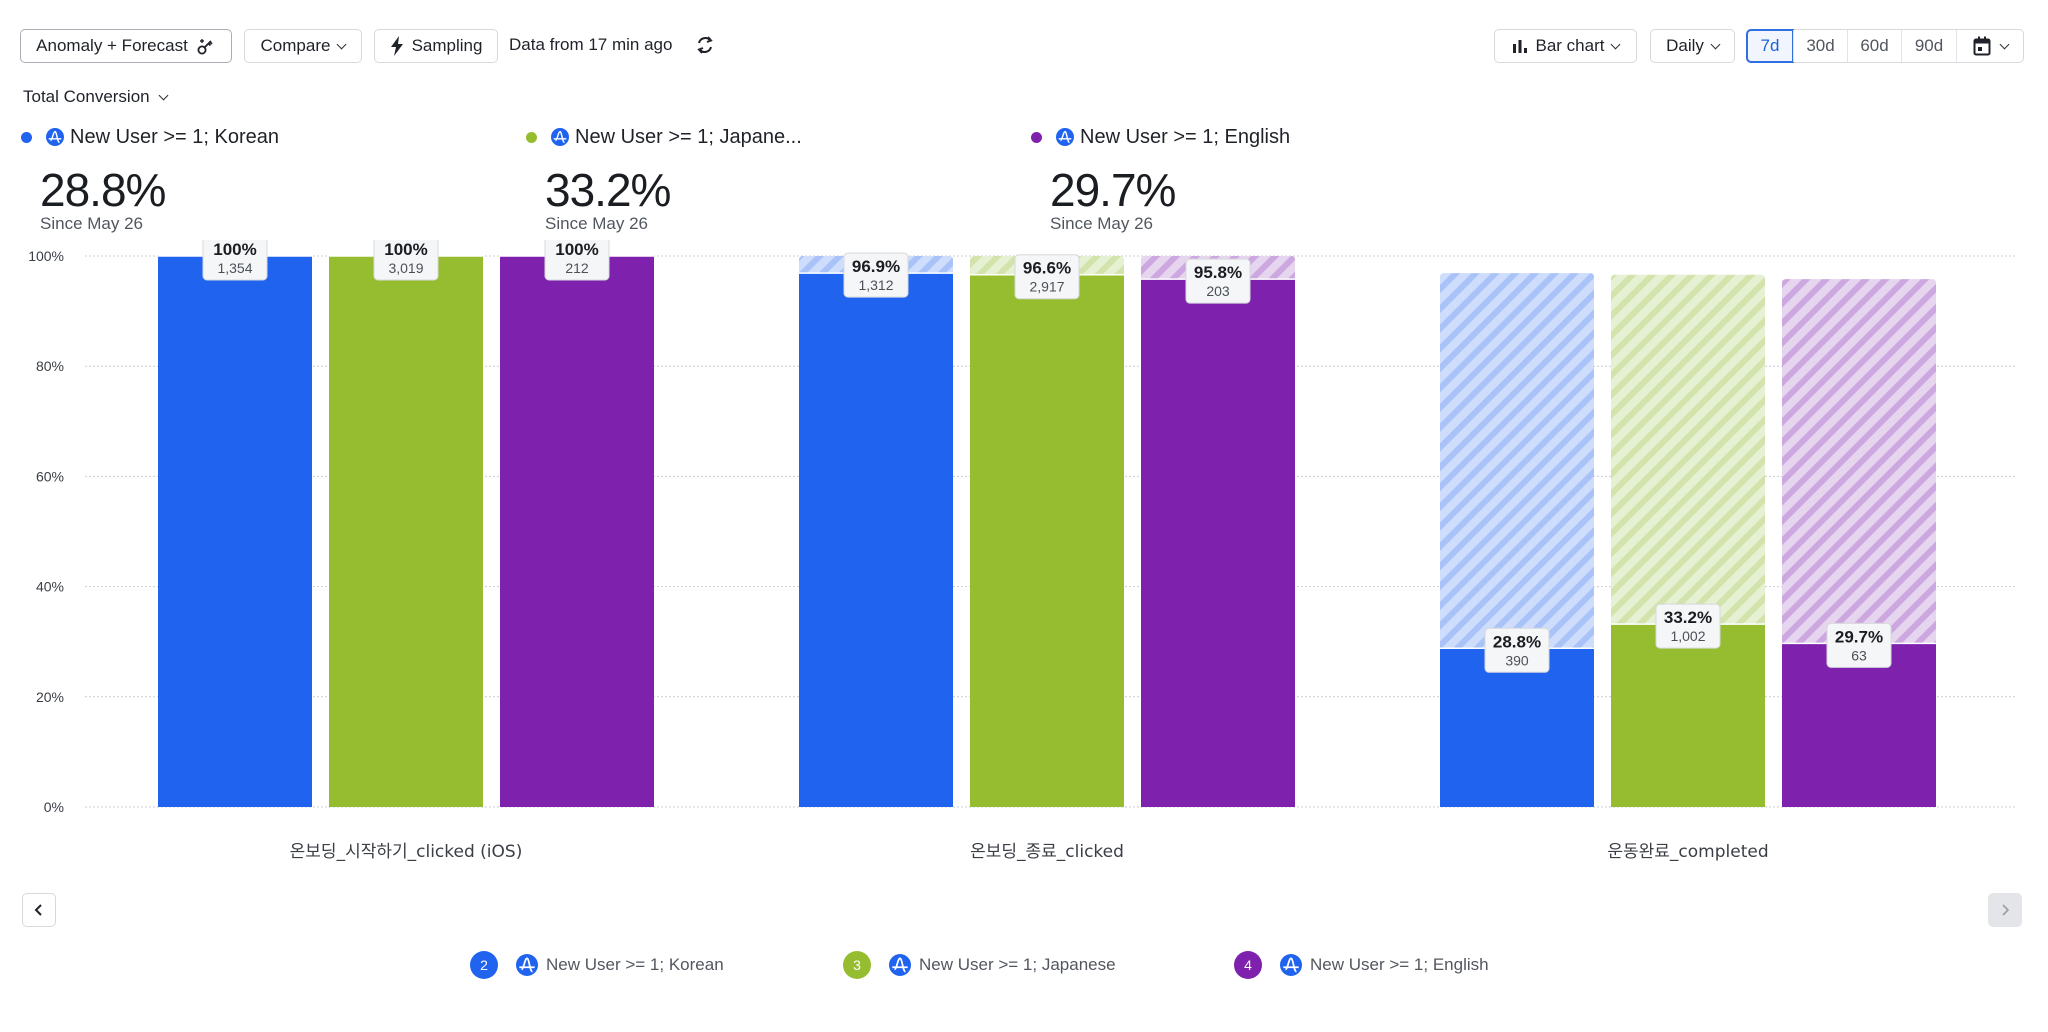  I want to click on bar-percent-label: 33.2%, so click(1688, 617).